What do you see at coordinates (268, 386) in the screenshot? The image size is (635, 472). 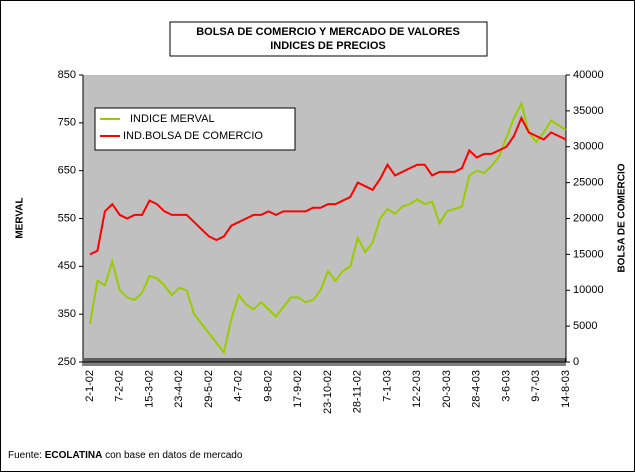 I see `x-tick-label: 9-8-02` at bounding box center [268, 386].